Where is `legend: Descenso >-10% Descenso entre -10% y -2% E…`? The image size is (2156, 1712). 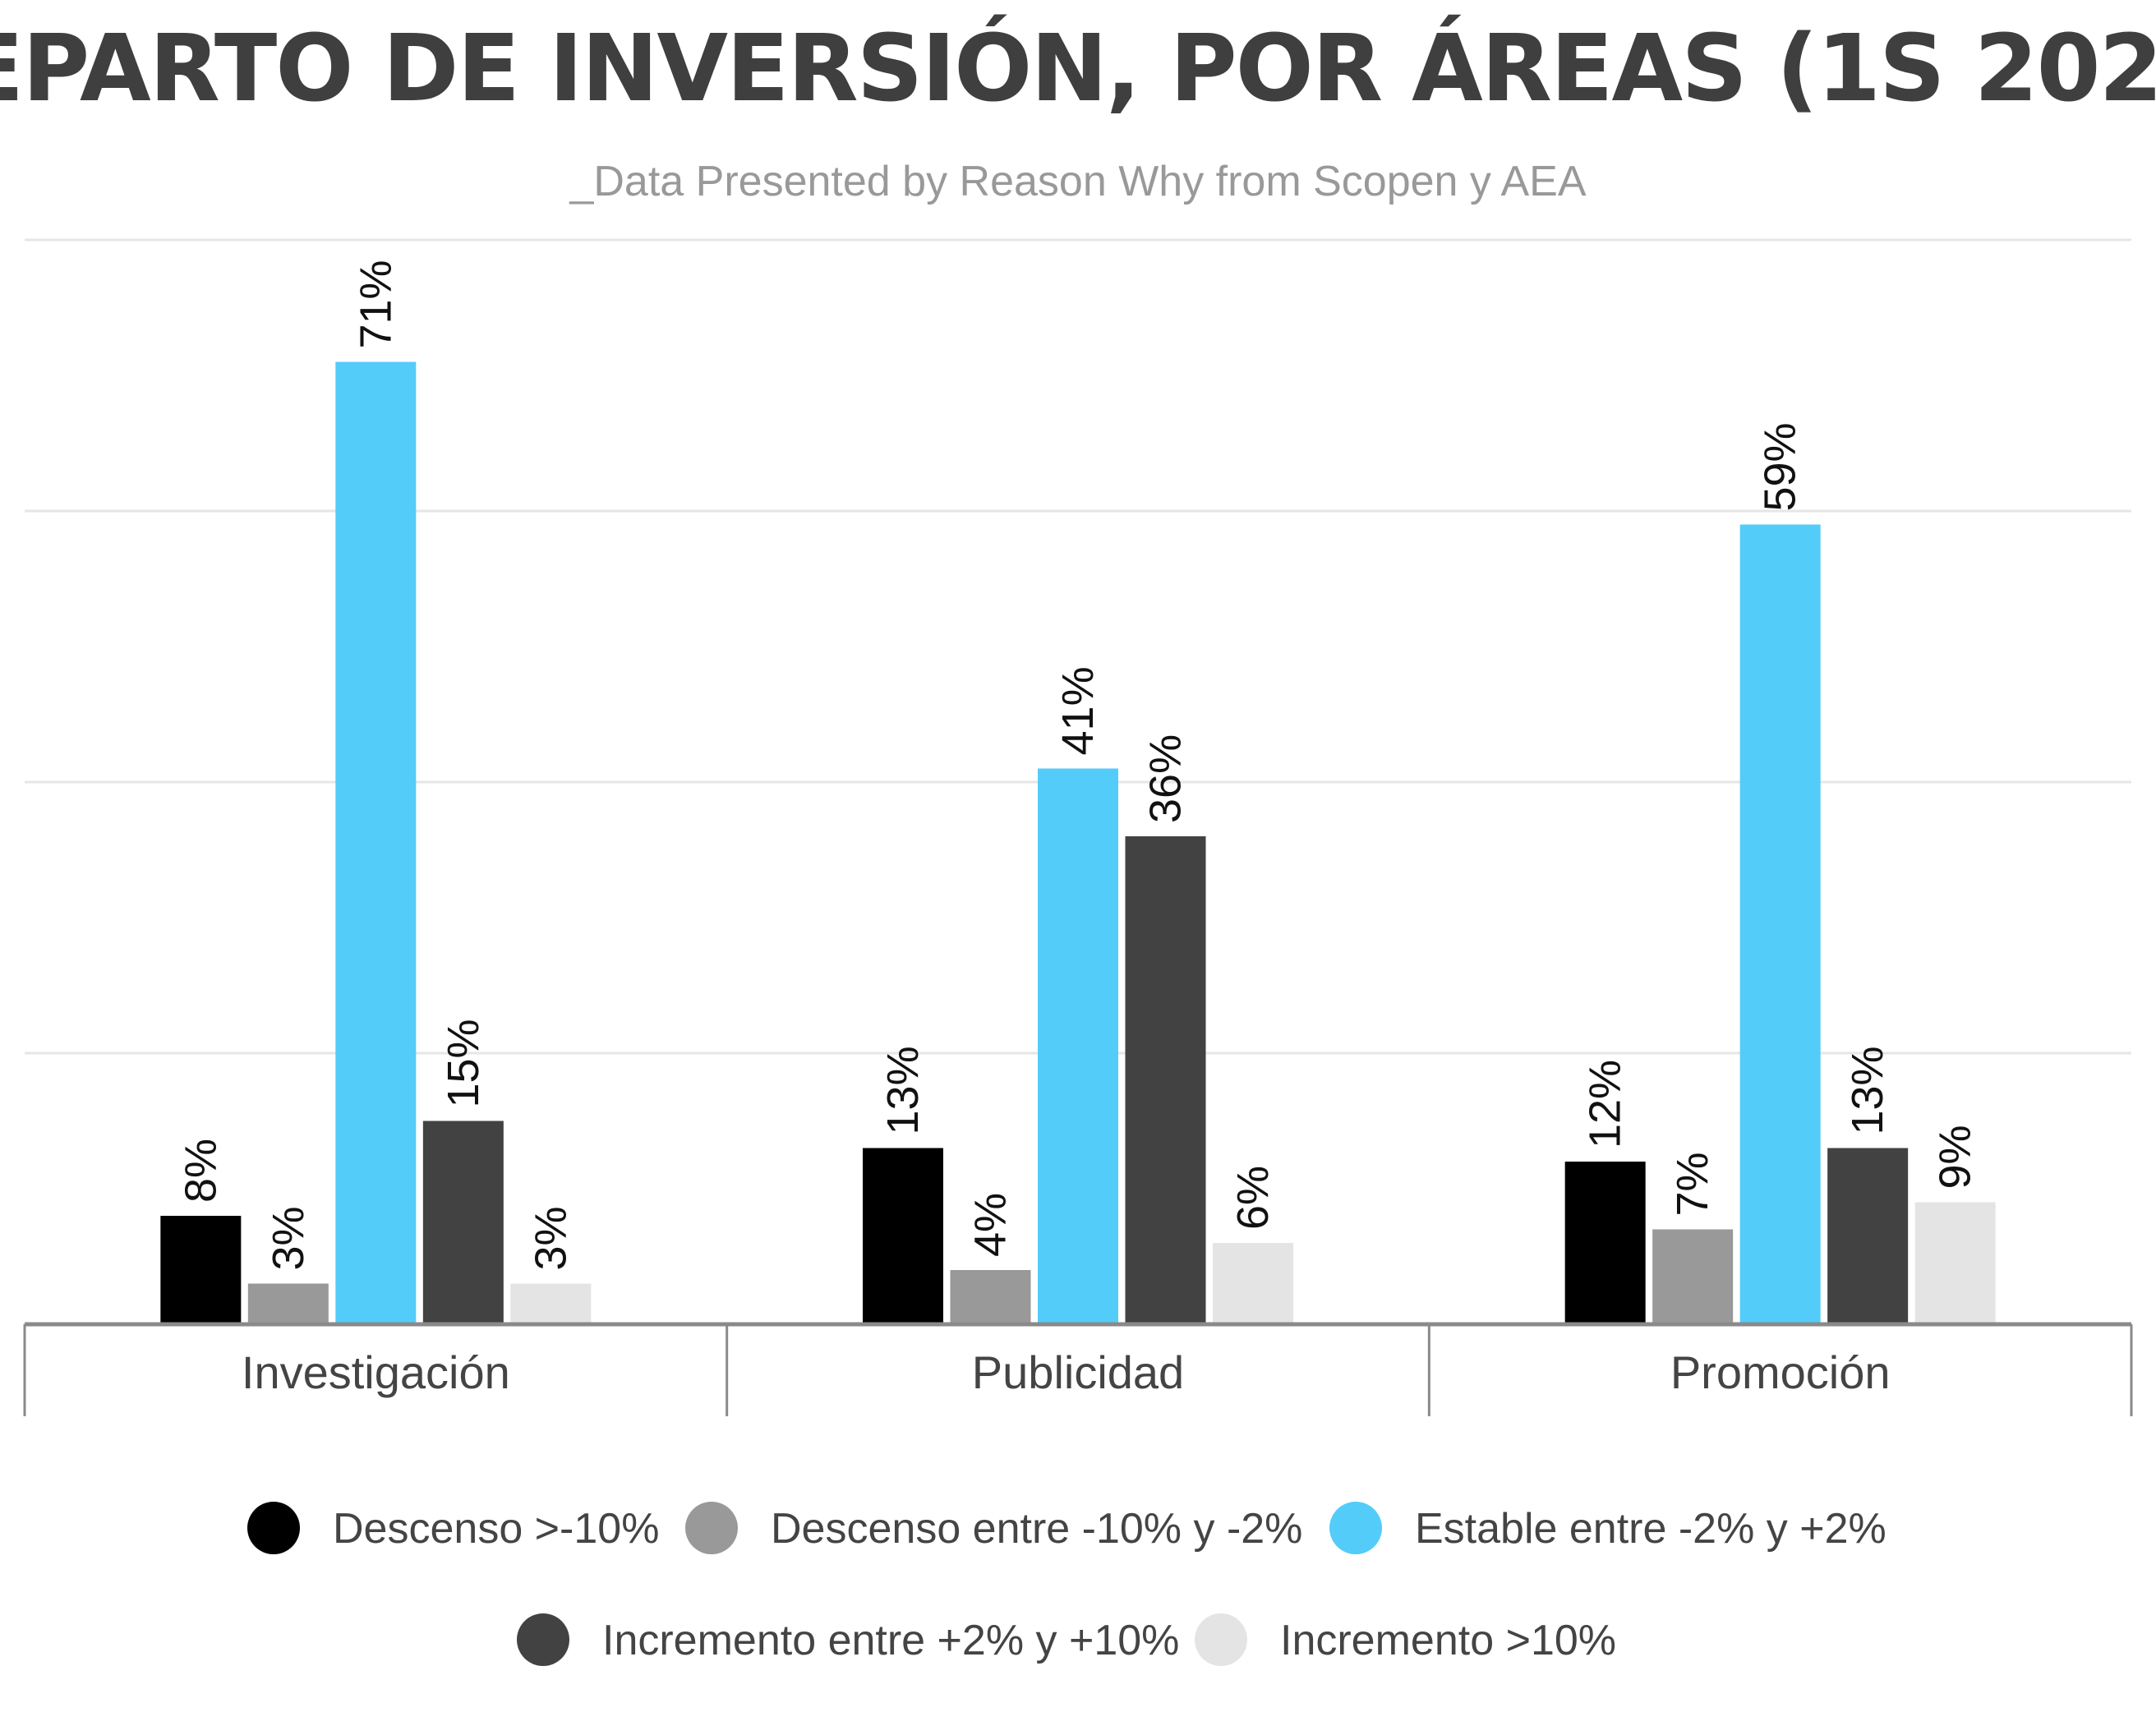 legend: Descenso >-10% Descenso entre -10% y -2% E… is located at coordinates (1066, 1584).